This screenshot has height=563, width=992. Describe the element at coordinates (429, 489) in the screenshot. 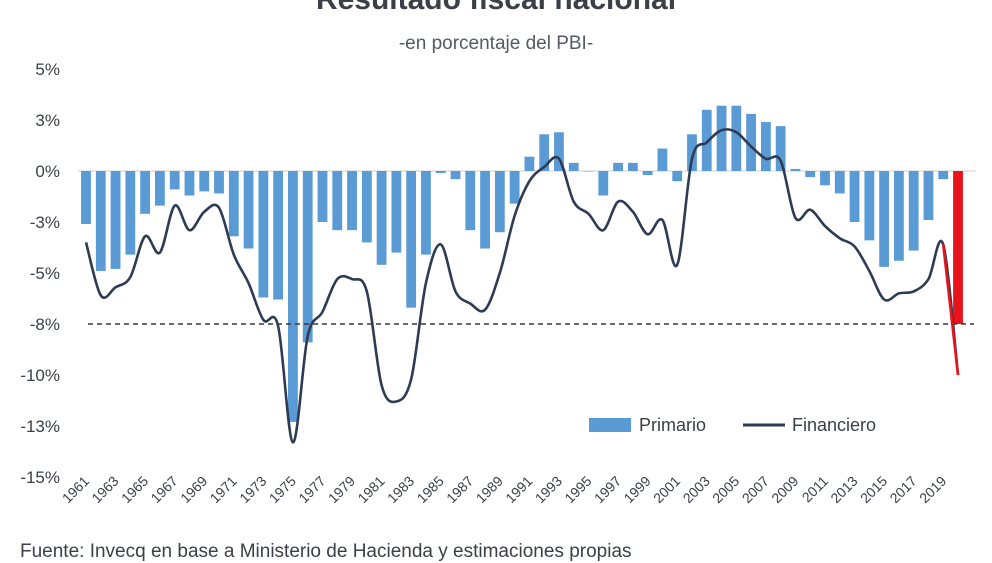

I see `x-tick-label: 1985` at that location.